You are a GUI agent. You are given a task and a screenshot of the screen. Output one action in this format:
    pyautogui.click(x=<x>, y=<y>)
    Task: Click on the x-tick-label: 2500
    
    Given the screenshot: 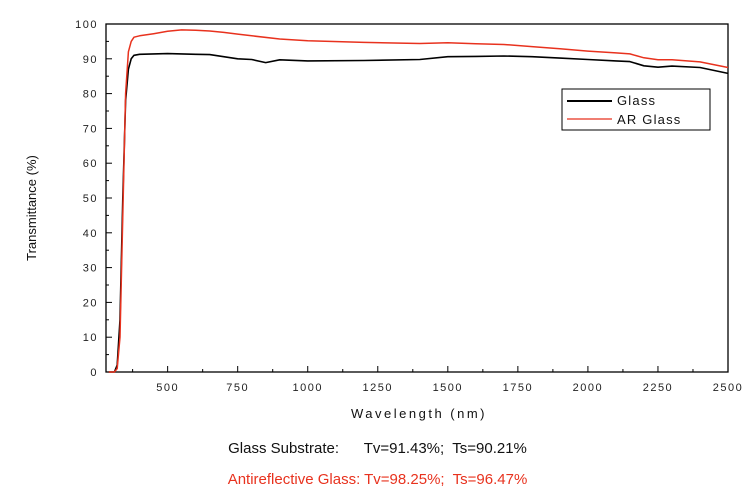 What is the action you would take?
    pyautogui.click(x=728, y=388)
    